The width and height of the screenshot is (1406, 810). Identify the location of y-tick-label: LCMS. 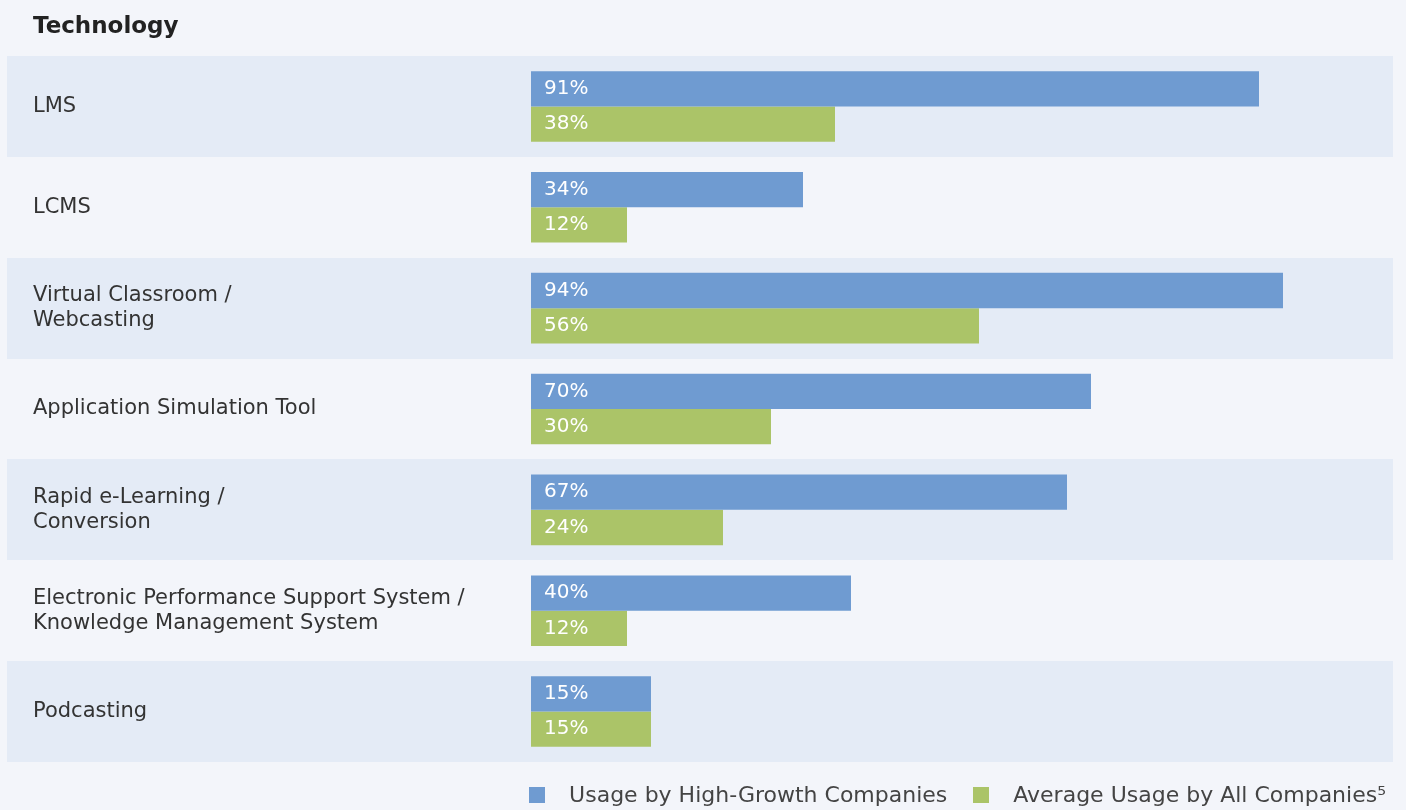
(62, 205).